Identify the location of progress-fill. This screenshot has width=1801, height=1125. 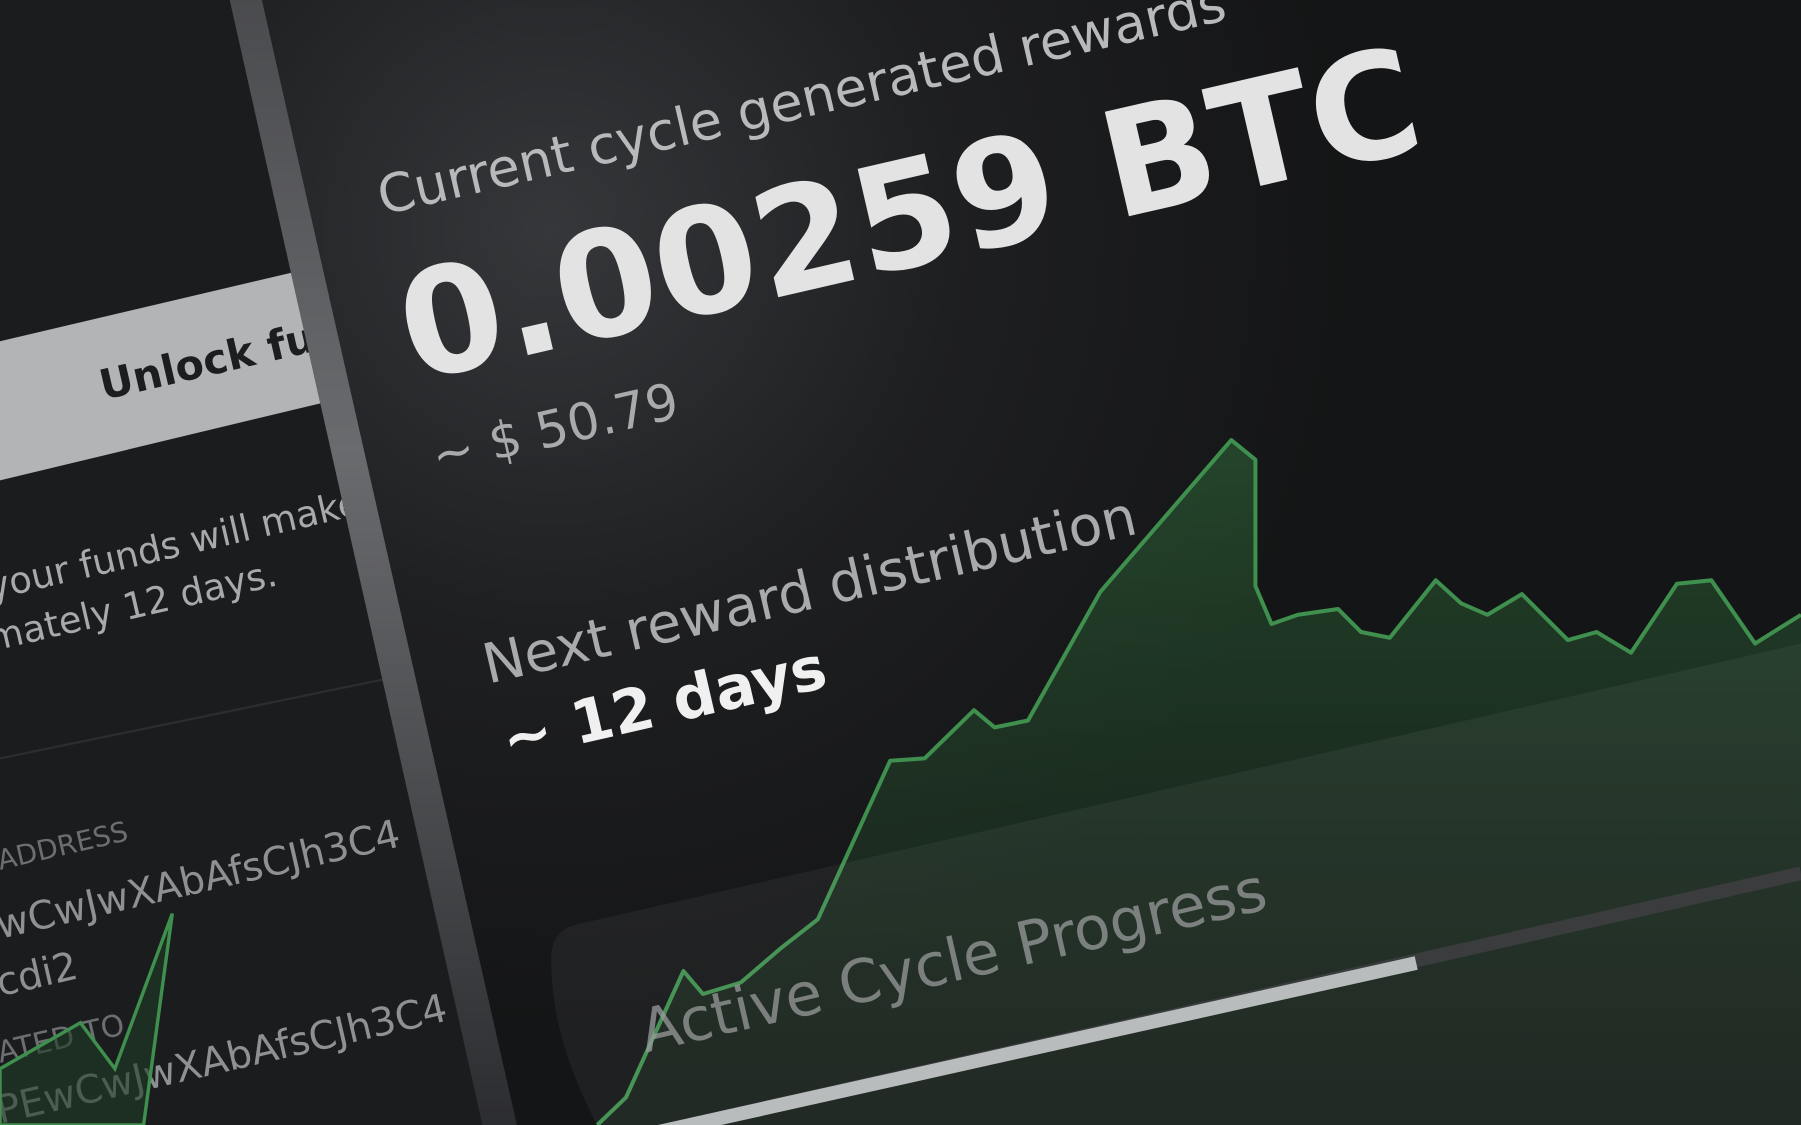
(1037, 1040).